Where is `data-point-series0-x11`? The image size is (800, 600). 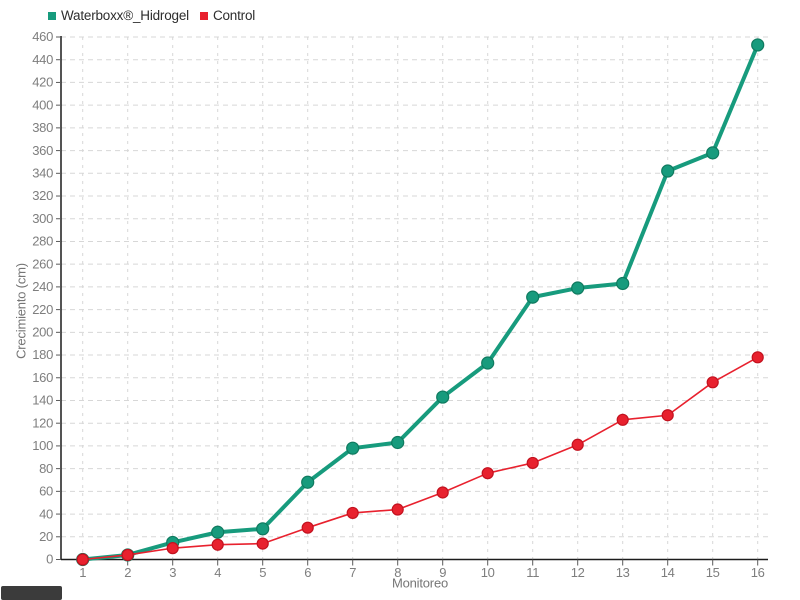 data-point-series0-x11 is located at coordinates (533, 297).